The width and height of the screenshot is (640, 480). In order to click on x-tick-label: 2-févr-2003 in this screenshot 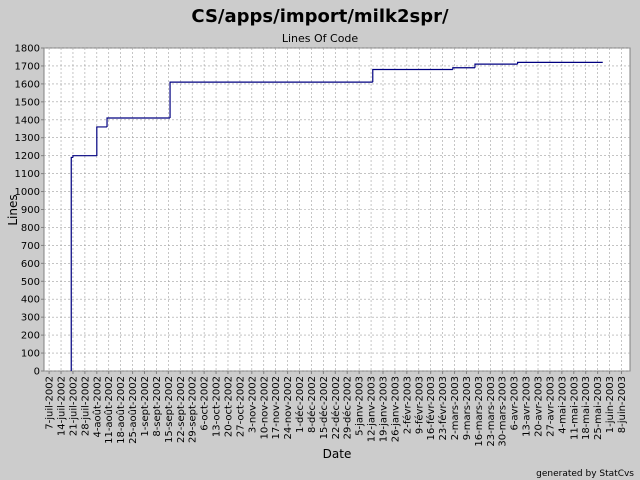, I will do `click(407, 405)`.